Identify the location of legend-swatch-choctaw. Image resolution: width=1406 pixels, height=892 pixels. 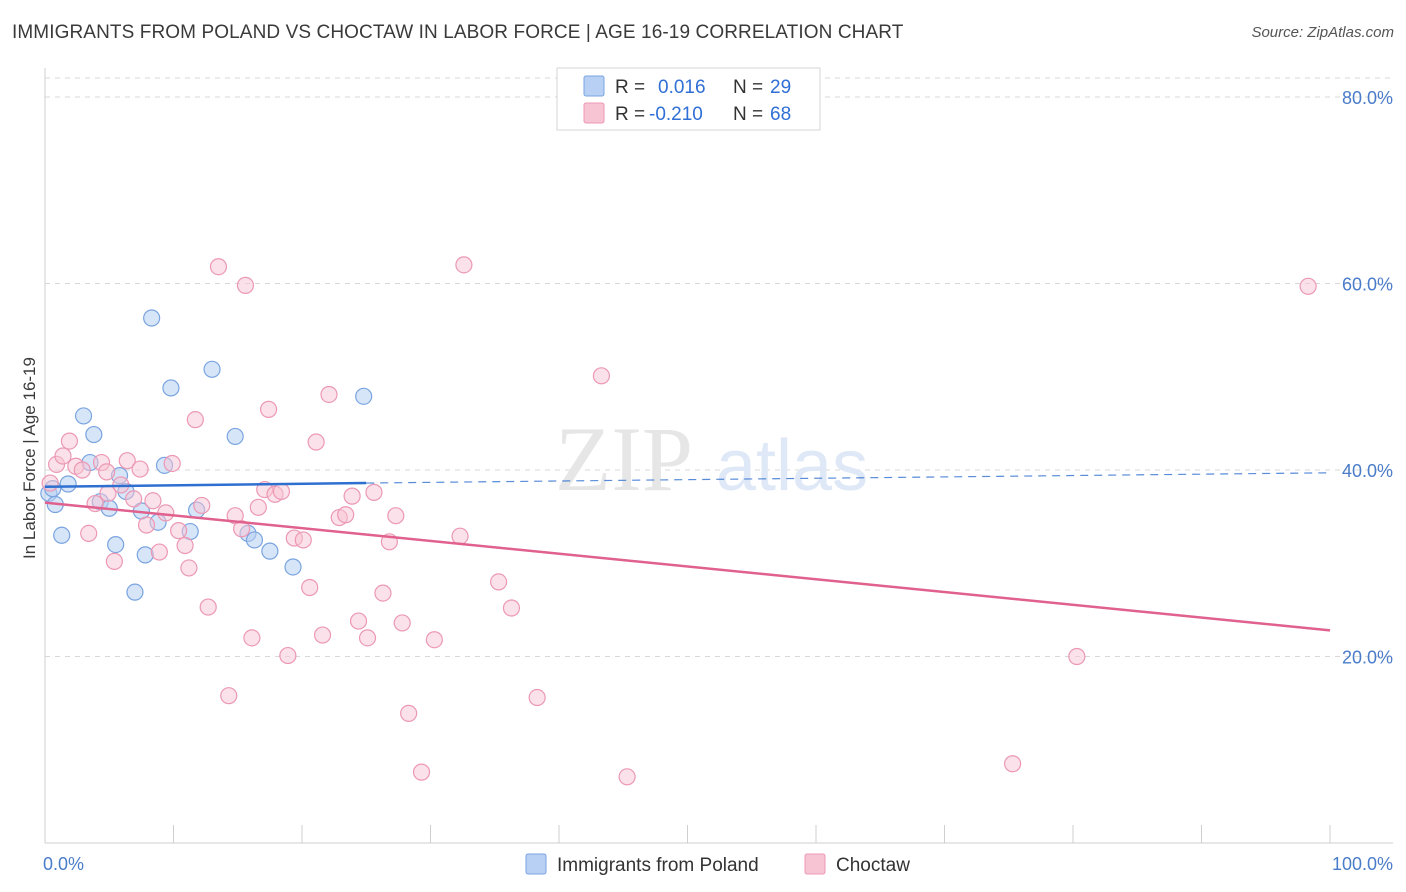
(594, 113).